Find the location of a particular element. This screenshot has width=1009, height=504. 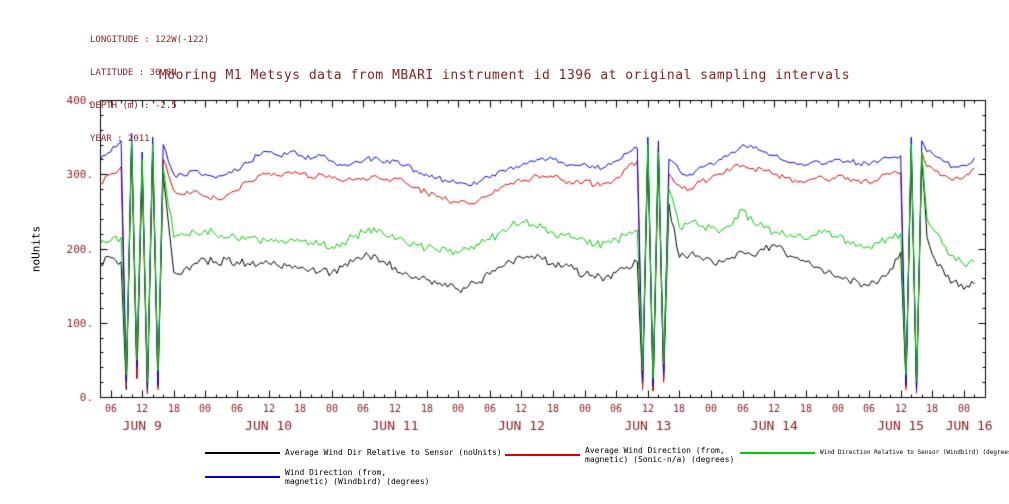

legend-label-line: magnetic) (Sonic-n/a) (degrees) is located at coordinates (660, 459).